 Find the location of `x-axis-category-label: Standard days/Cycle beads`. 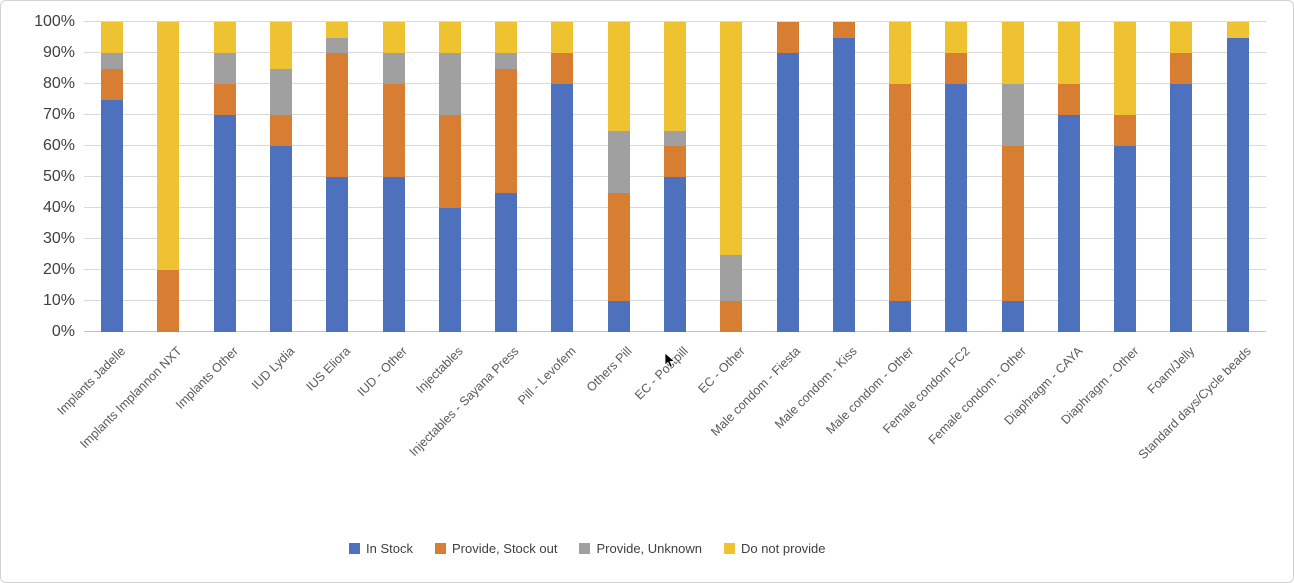

x-axis-category-label: Standard days/Cycle beads is located at coordinates (1194, 403).